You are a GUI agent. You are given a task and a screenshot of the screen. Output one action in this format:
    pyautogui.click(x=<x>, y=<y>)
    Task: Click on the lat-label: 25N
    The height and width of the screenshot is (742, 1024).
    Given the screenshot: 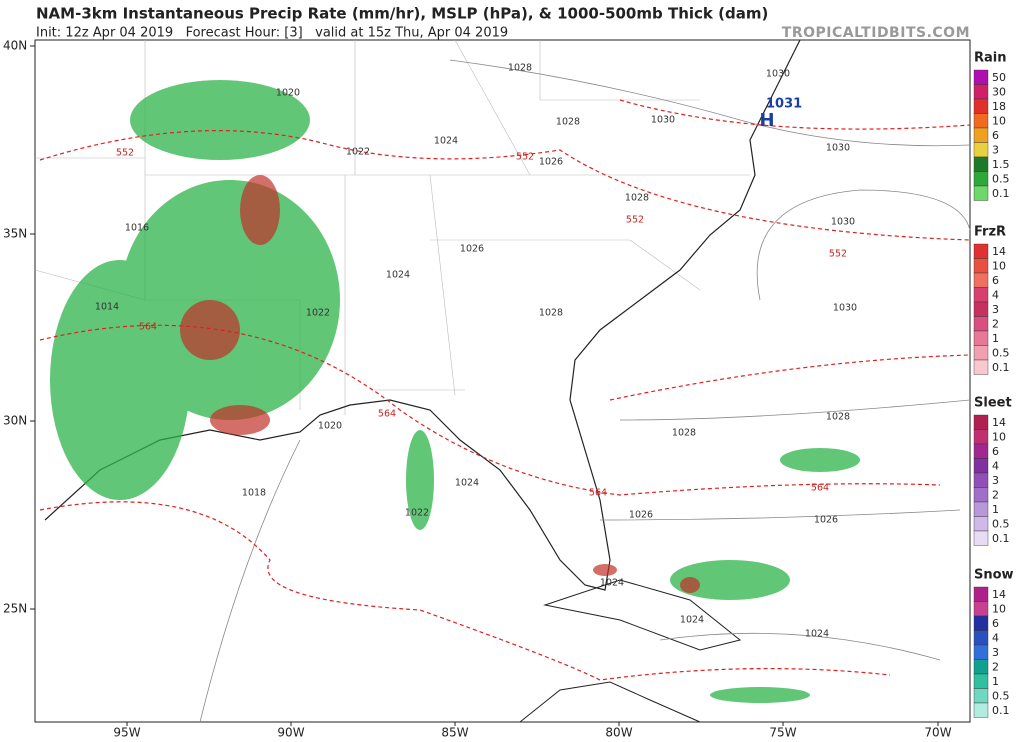 What is the action you would take?
    pyautogui.click(x=15, y=609)
    